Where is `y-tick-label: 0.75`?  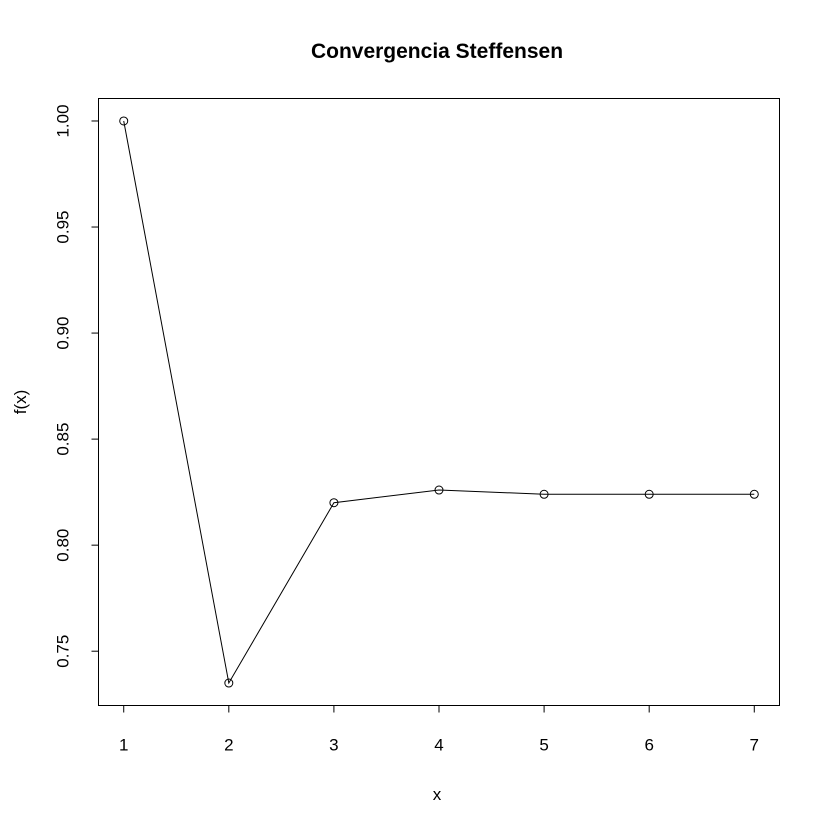 y-tick-label: 0.75 is located at coordinates (63, 651).